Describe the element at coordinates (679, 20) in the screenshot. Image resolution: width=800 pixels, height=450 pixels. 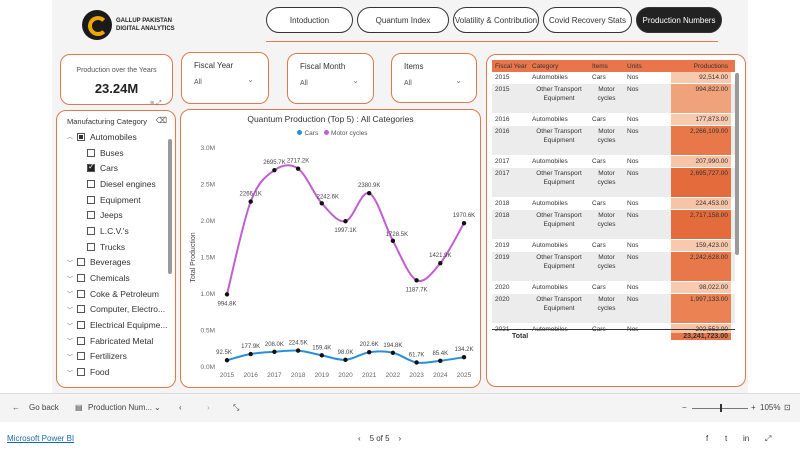
I see `nav-production-numbers-button: Production Numbers` at that location.